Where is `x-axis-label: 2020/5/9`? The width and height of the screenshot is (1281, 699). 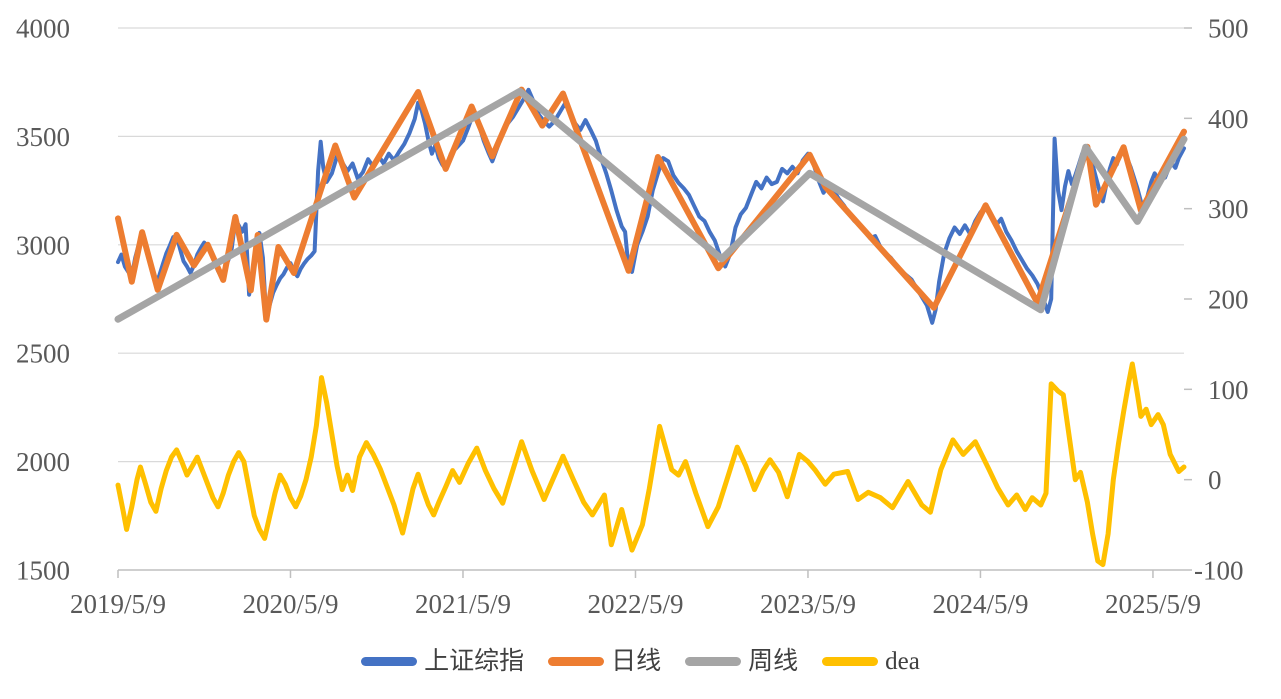 x-axis-label: 2020/5/9 is located at coordinates (290, 604).